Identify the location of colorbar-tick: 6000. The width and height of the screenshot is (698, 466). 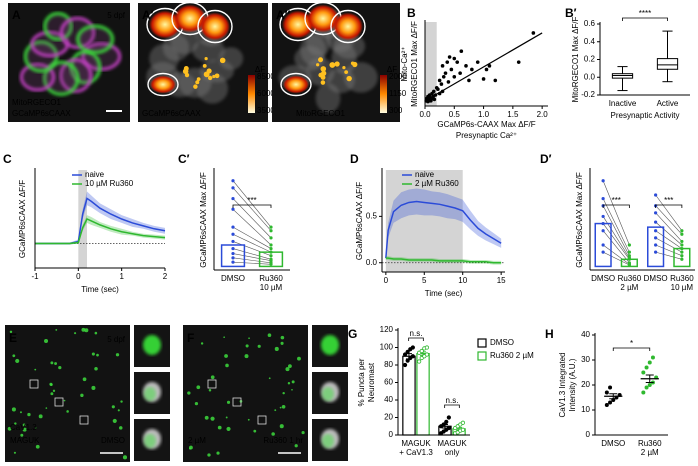
(266, 93).